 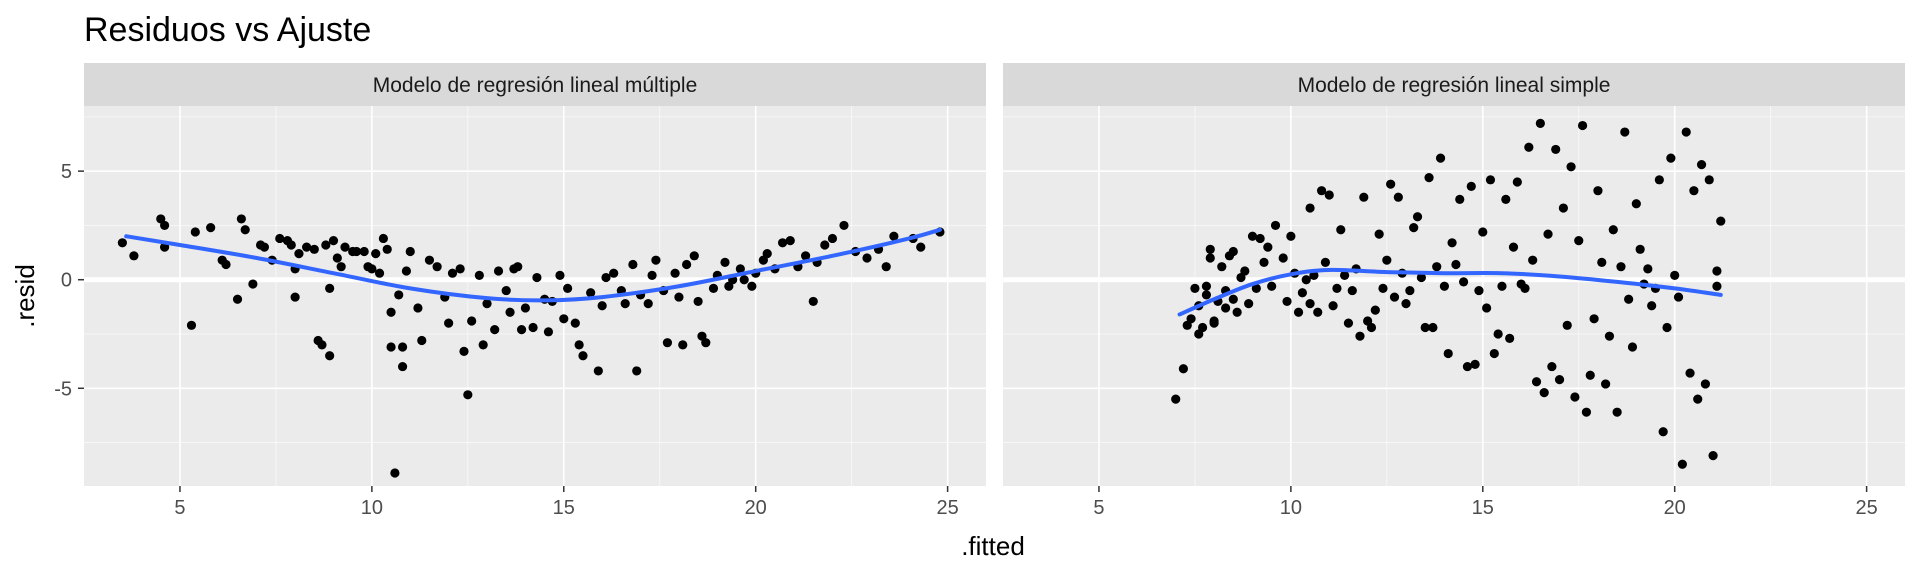 I want to click on x-tick-label: 5, so click(x=179, y=508).